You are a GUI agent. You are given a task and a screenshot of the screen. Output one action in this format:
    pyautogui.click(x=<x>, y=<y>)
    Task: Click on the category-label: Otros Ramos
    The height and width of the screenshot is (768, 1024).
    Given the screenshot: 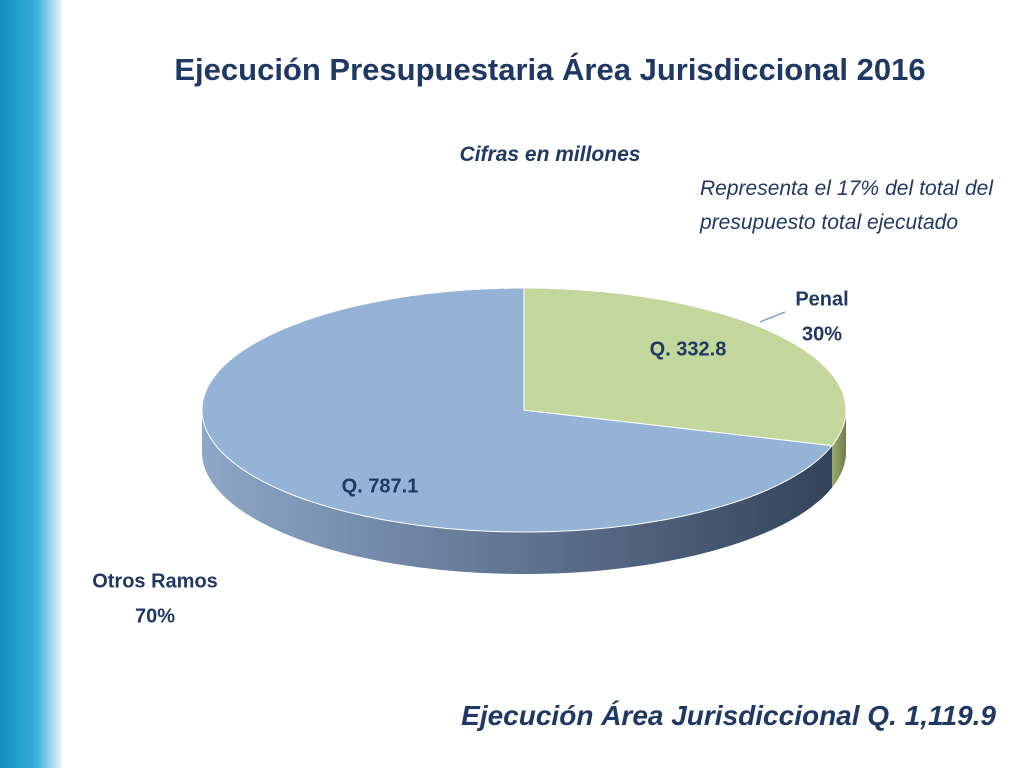 What is the action you would take?
    pyautogui.click(x=155, y=581)
    